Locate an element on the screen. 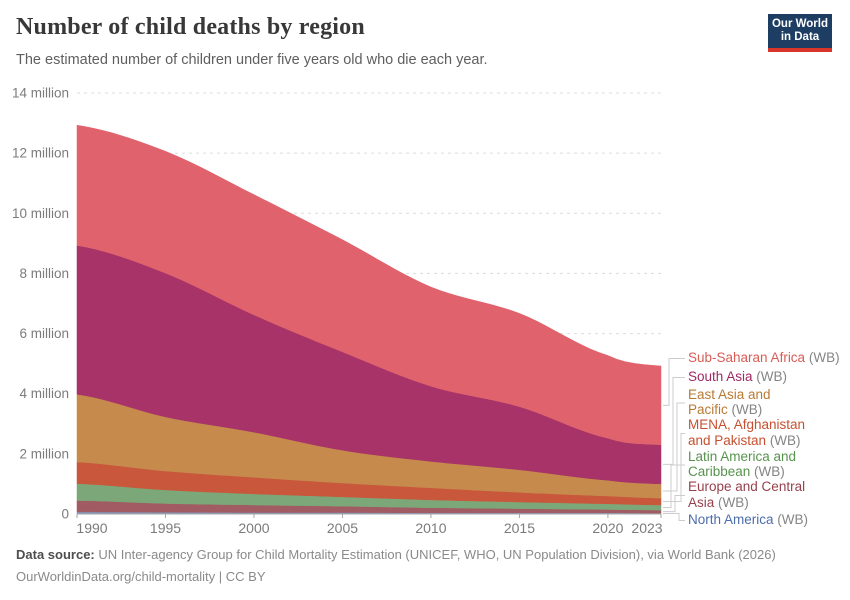 This screenshot has height=600, width=850. owid-logo: Our World in Data is located at coordinates (800, 33).